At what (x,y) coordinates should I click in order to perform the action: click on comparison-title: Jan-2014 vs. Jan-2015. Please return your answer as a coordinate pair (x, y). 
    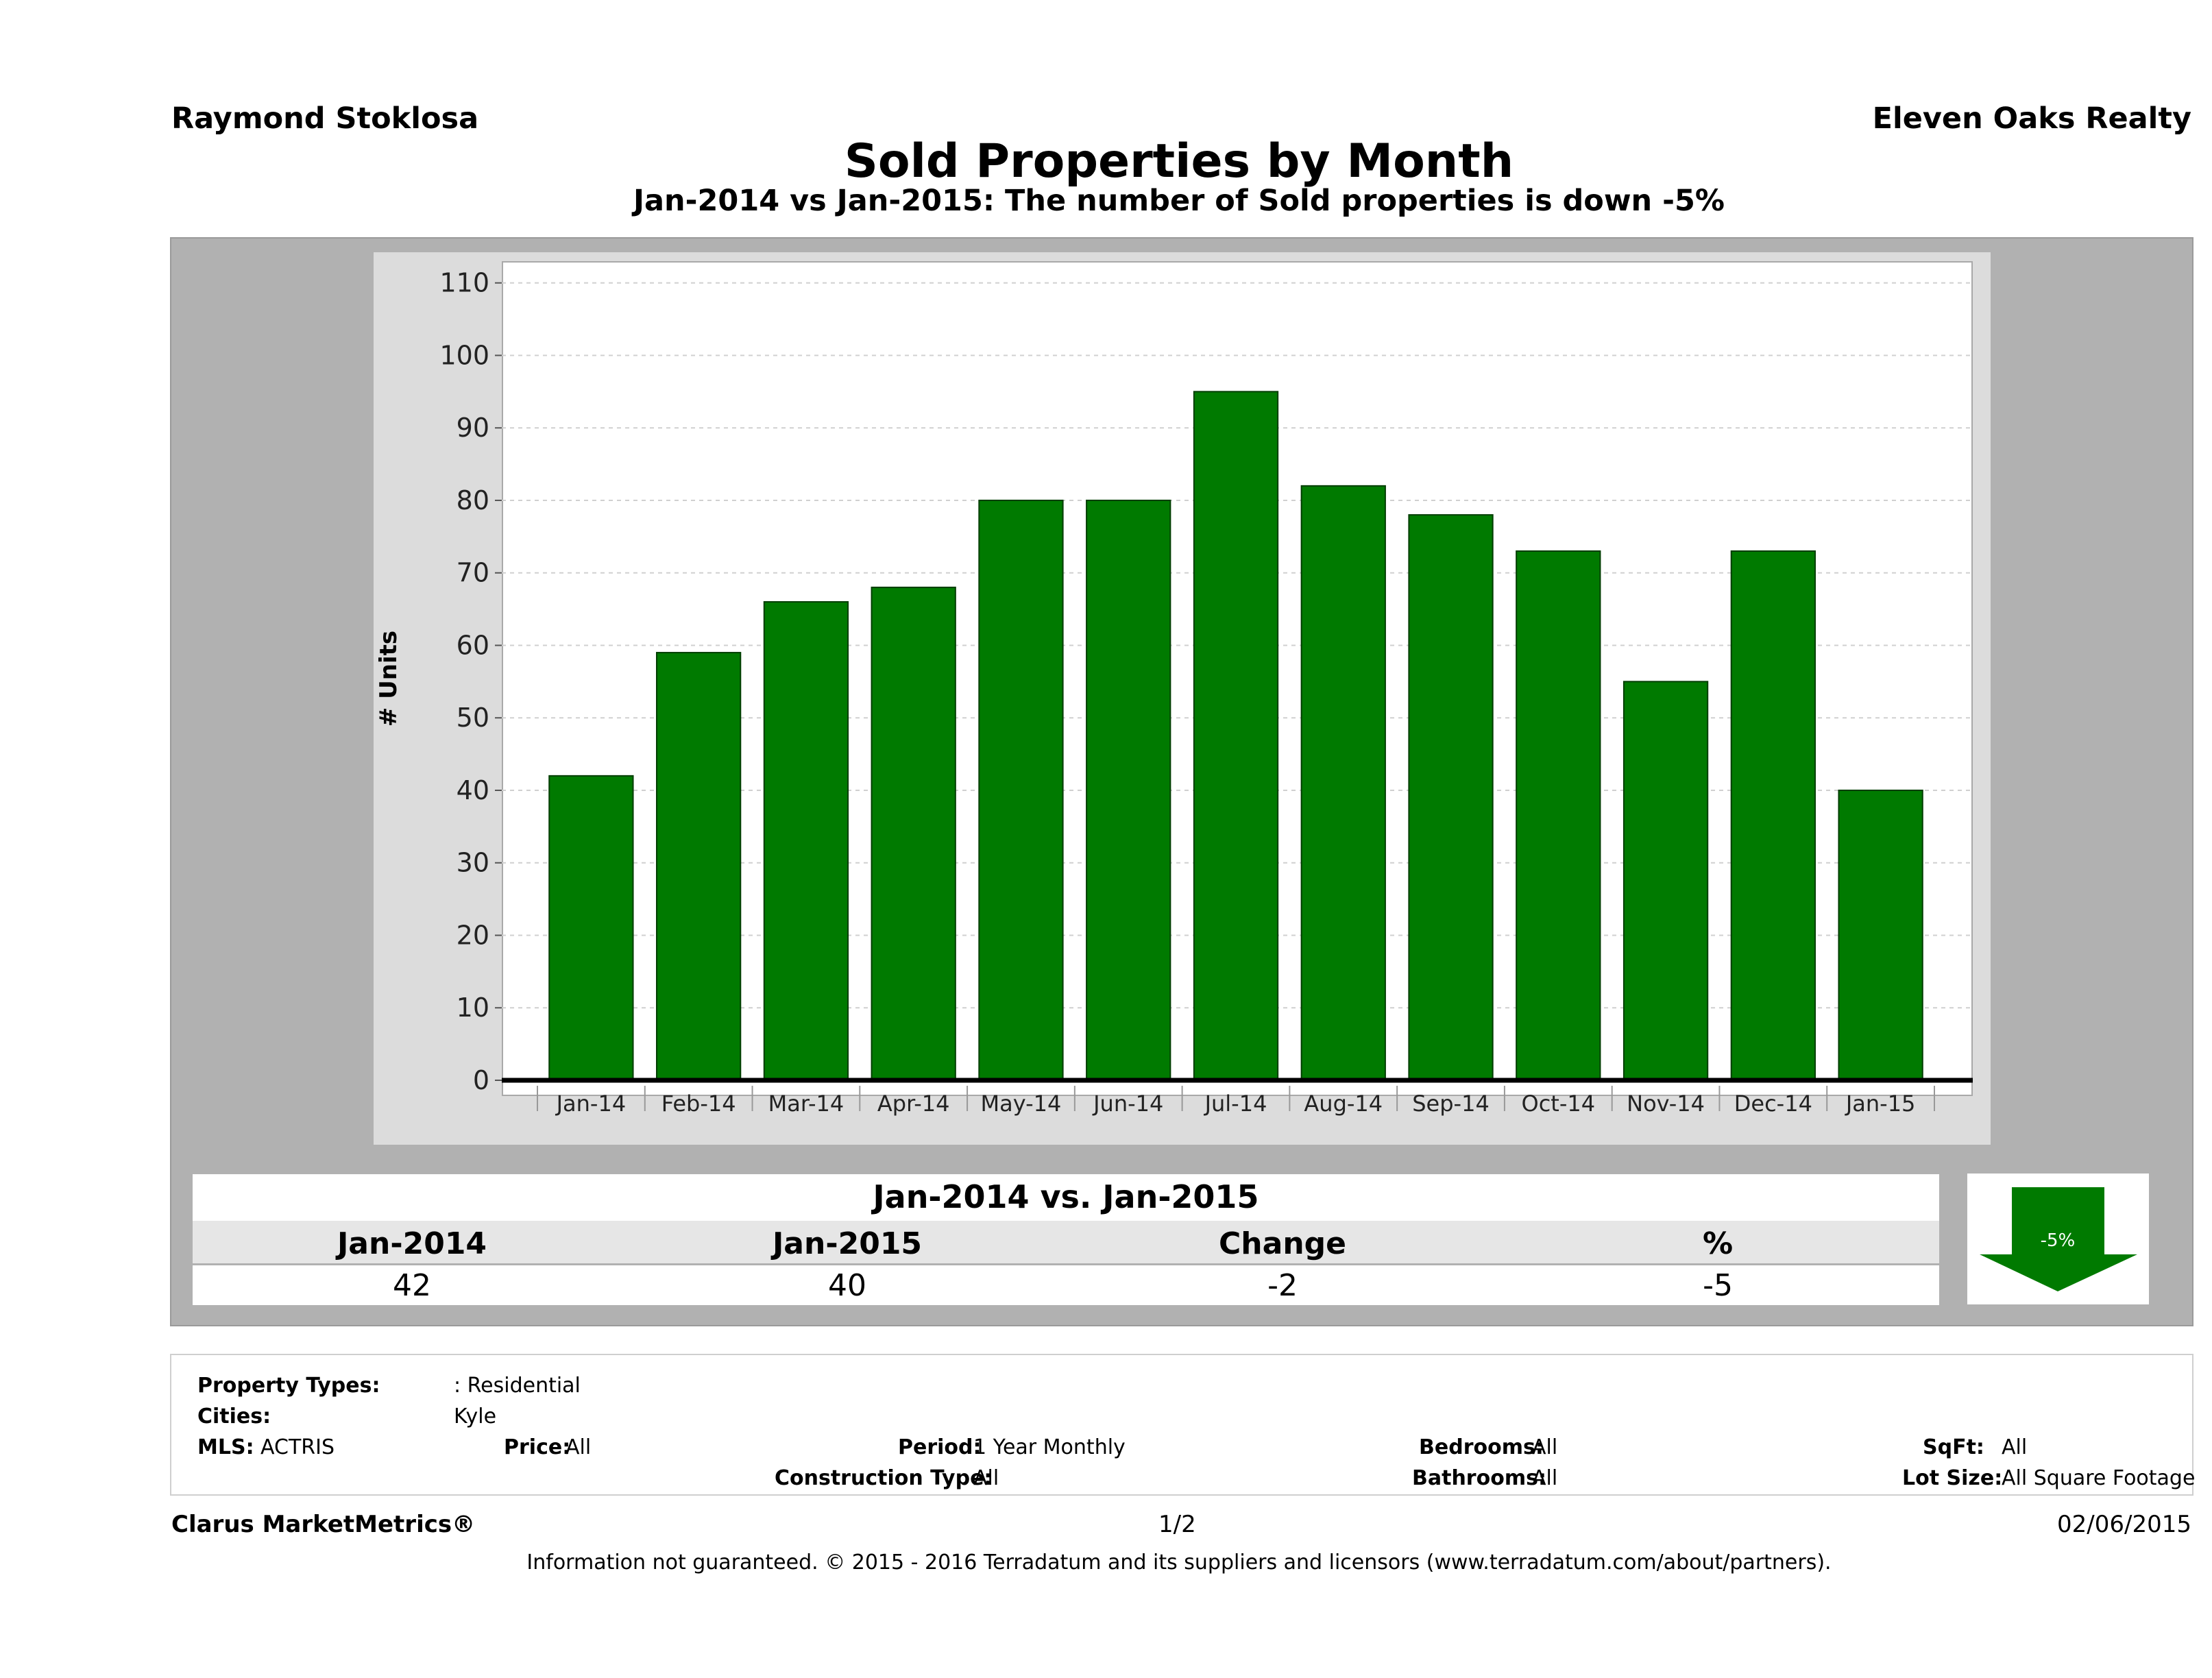
    Looking at the image, I should click on (1066, 1196).